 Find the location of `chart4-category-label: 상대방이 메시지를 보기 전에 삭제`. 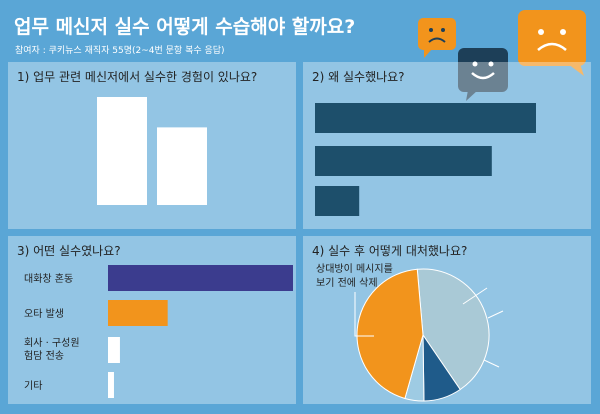

chart4-category-label: 상대방이 메시지를 보기 전에 삭제 is located at coordinates (354, 276).